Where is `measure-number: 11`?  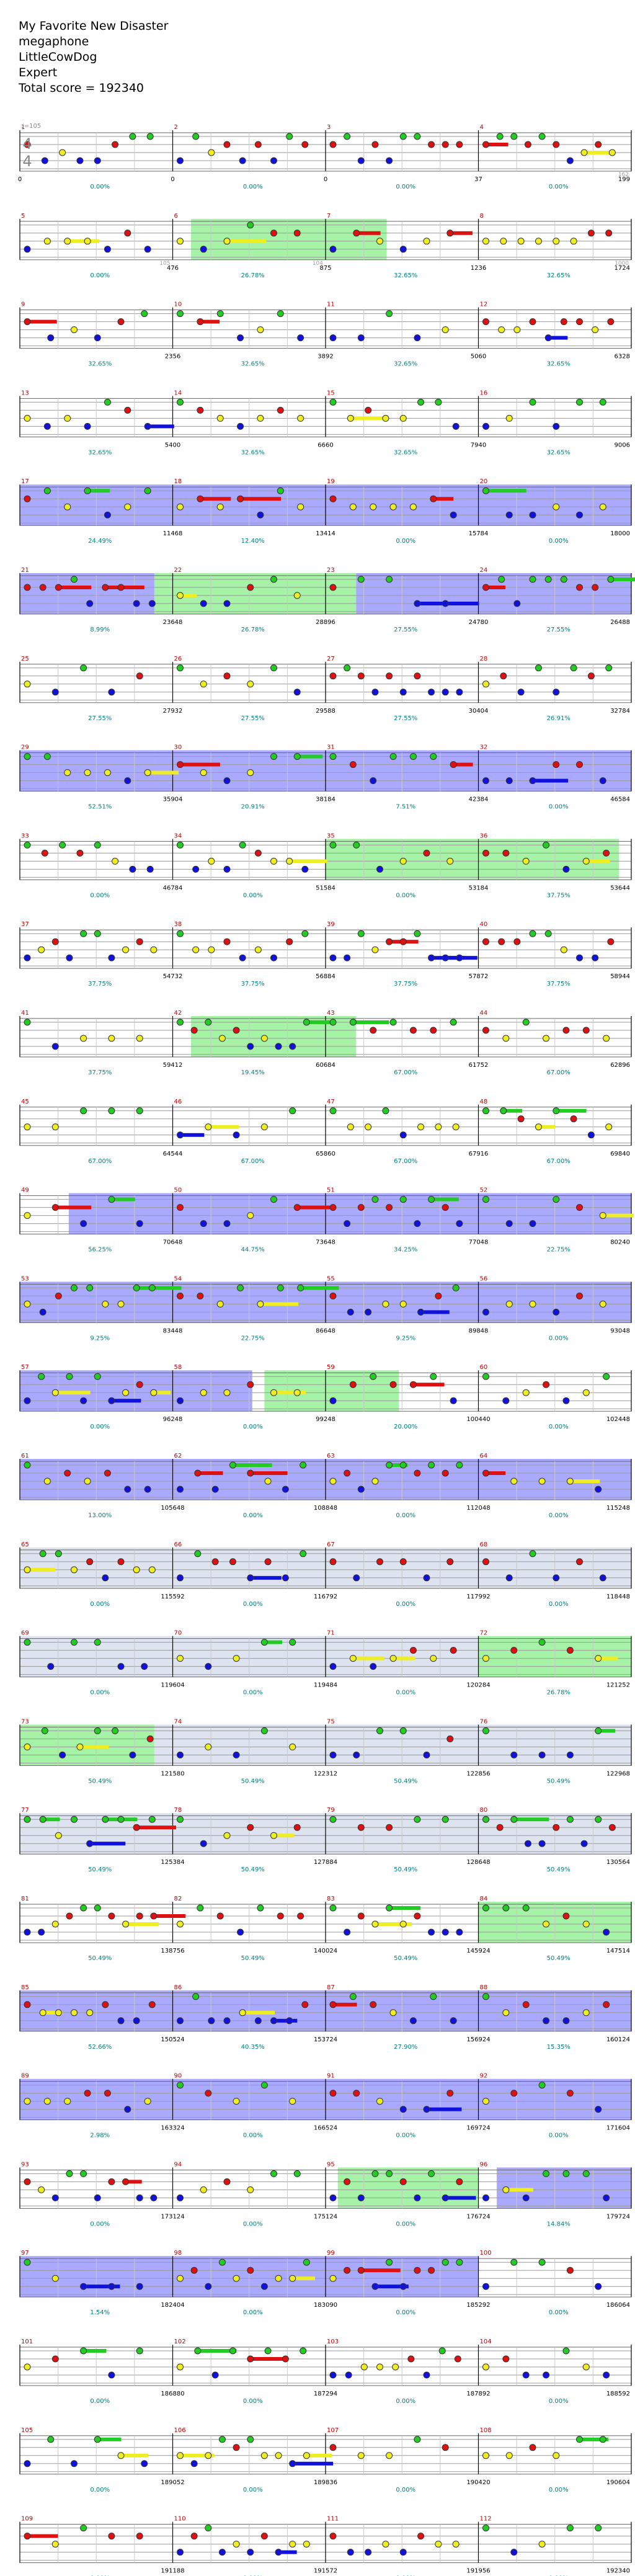 measure-number: 11 is located at coordinates (331, 305).